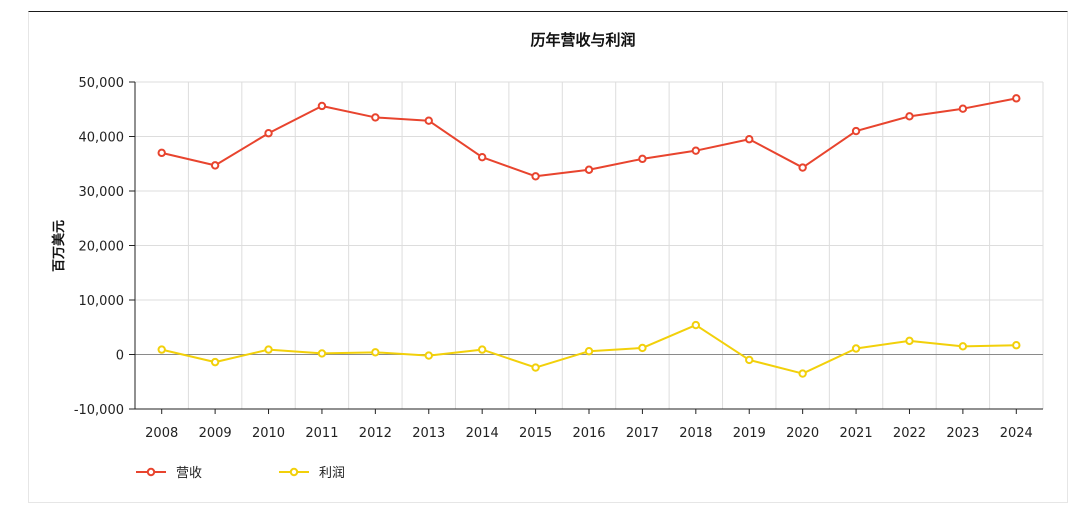 The height and width of the screenshot is (525, 1080). Describe the element at coordinates (588, 433) in the screenshot. I see `x-tick-label: 2016` at that location.